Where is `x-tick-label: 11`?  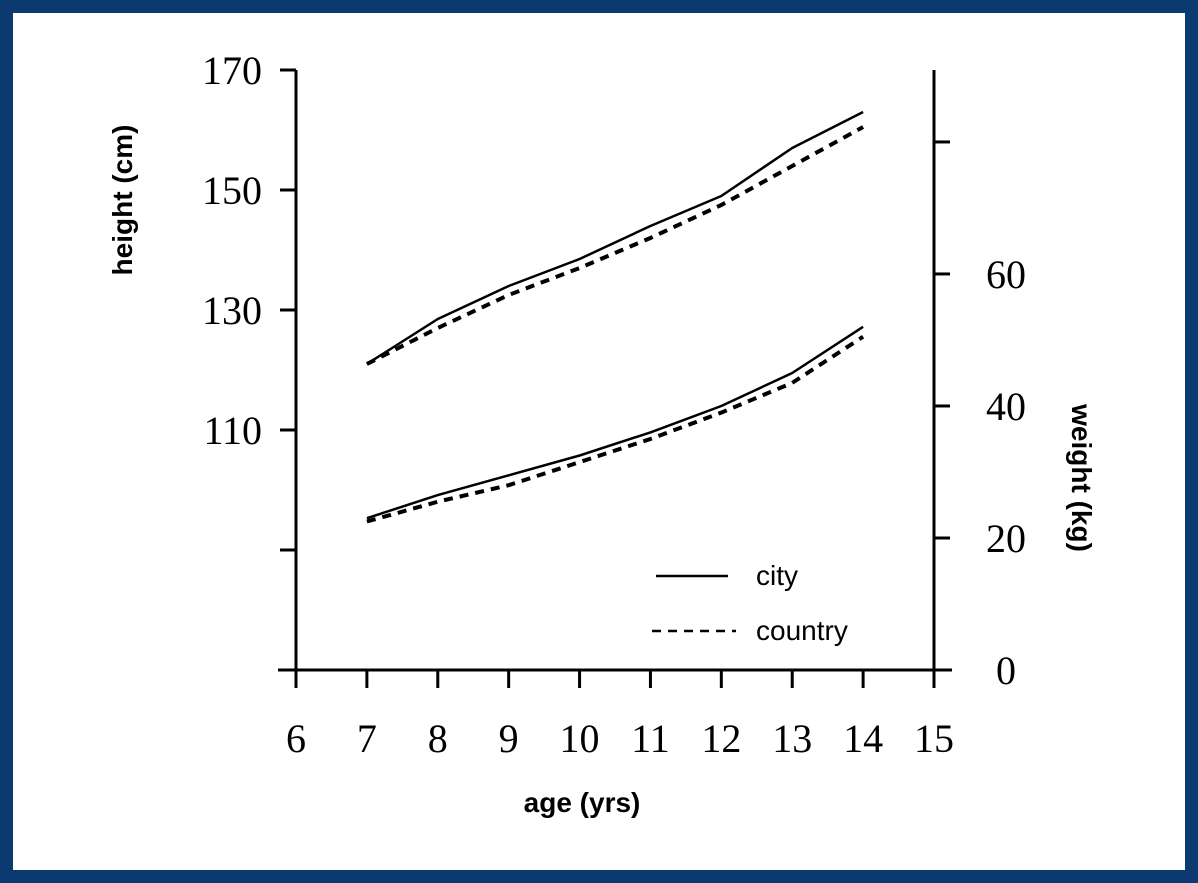 x-tick-label: 11 is located at coordinates (650, 738).